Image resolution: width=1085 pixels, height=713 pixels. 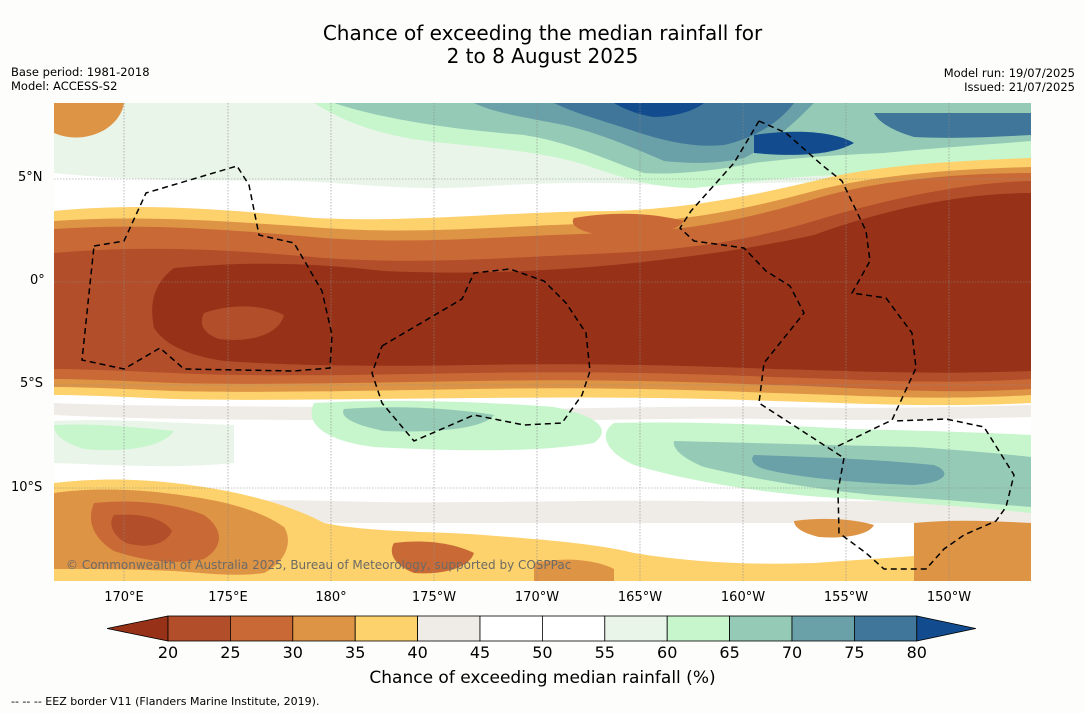 I want to click on colorbar-tick-label: 35, so click(x=355, y=652).